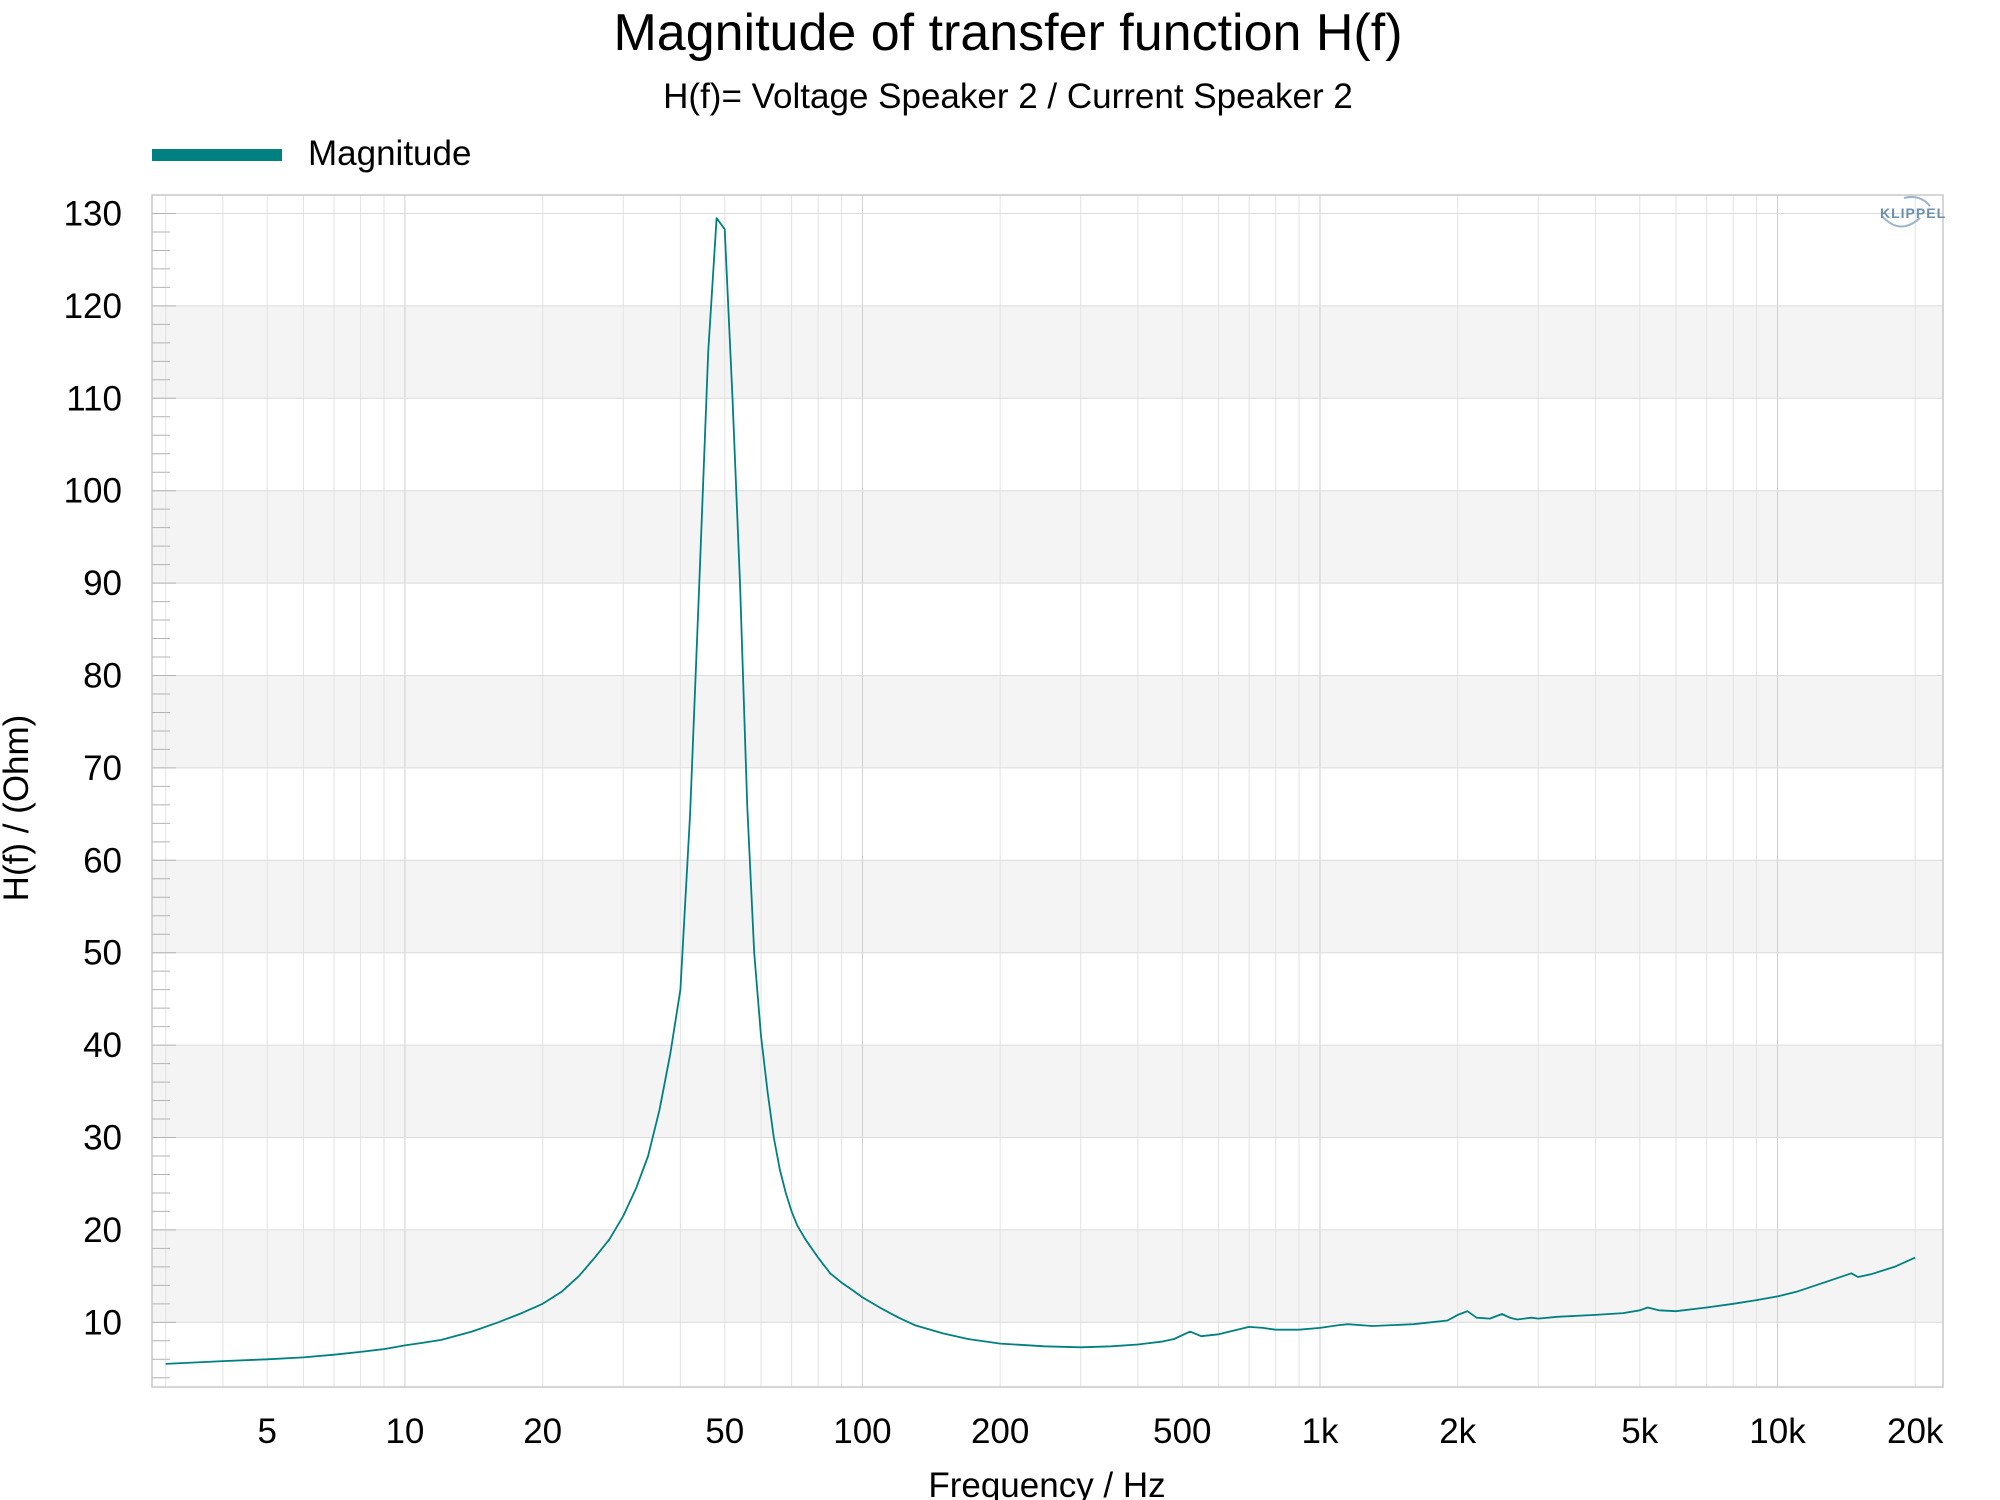 Image resolution: width=2000 pixels, height=1500 pixels. I want to click on y-tick-label: 110, so click(94, 398).